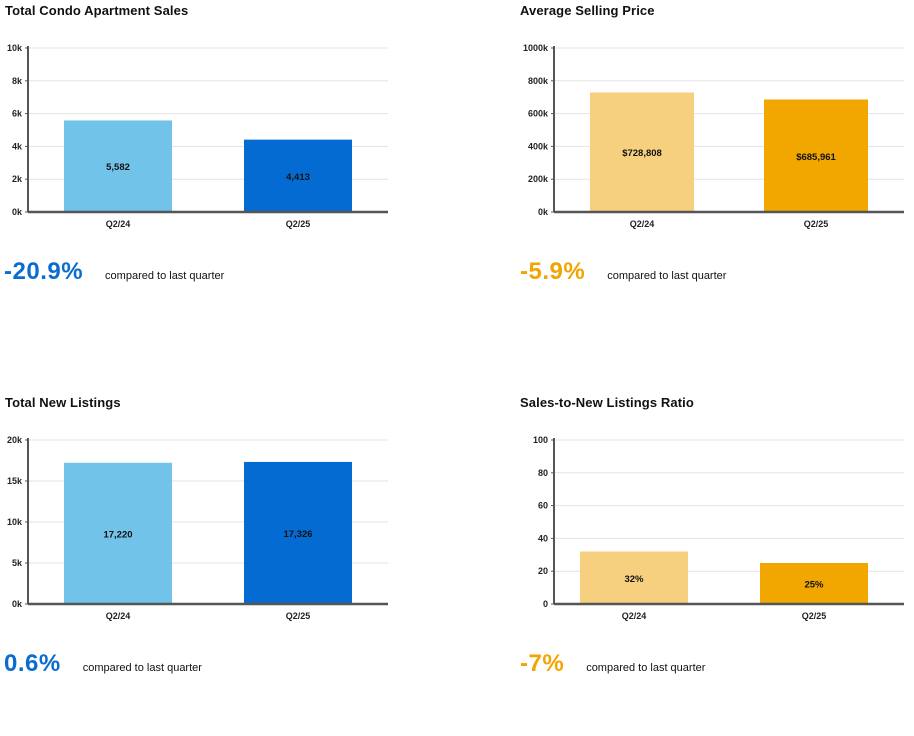  What do you see at coordinates (543, 538) in the screenshot?
I see `y-tick-label: 40` at bounding box center [543, 538].